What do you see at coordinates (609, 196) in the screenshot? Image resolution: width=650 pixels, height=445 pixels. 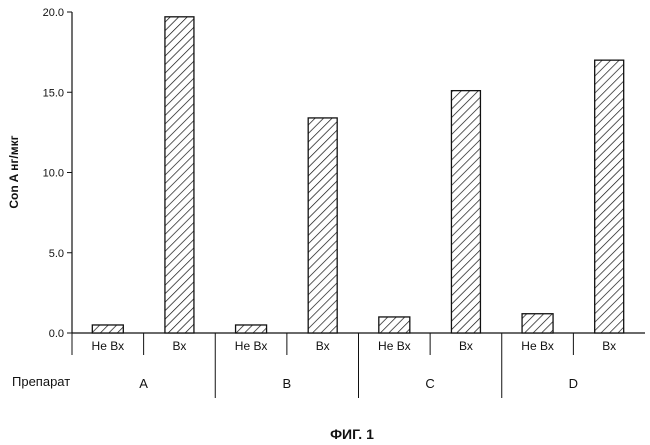 I see `bar-d-vkh` at bounding box center [609, 196].